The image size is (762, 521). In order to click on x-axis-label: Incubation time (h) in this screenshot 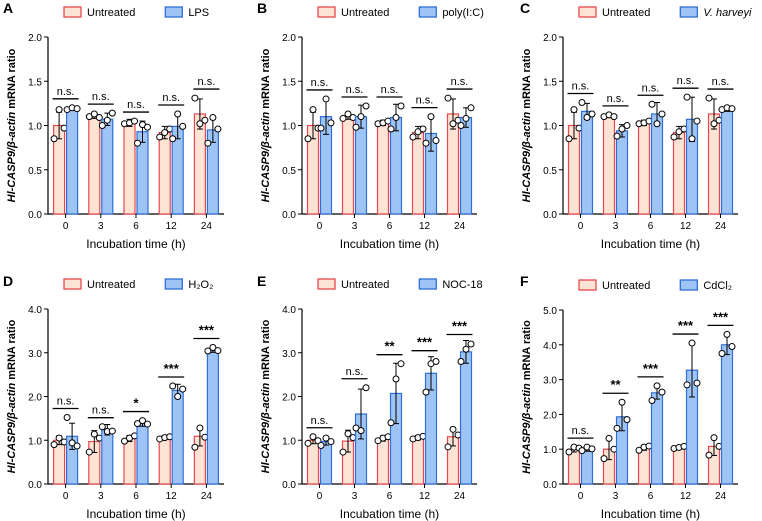, I will do `click(389, 514)`.